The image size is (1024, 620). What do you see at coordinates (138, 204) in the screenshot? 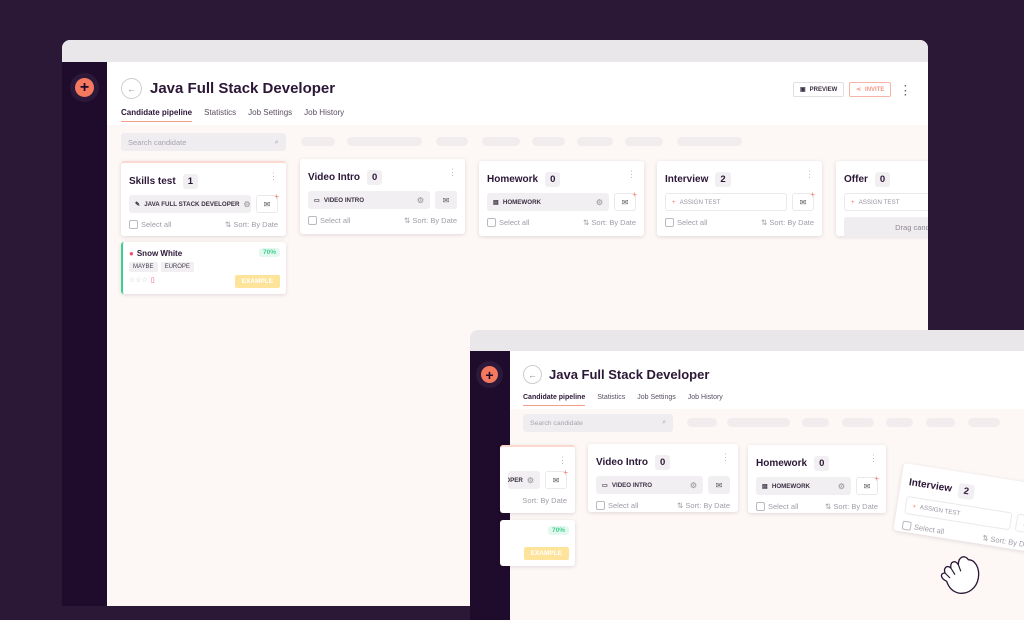
I see `wrench-icon: ✎` at bounding box center [138, 204].